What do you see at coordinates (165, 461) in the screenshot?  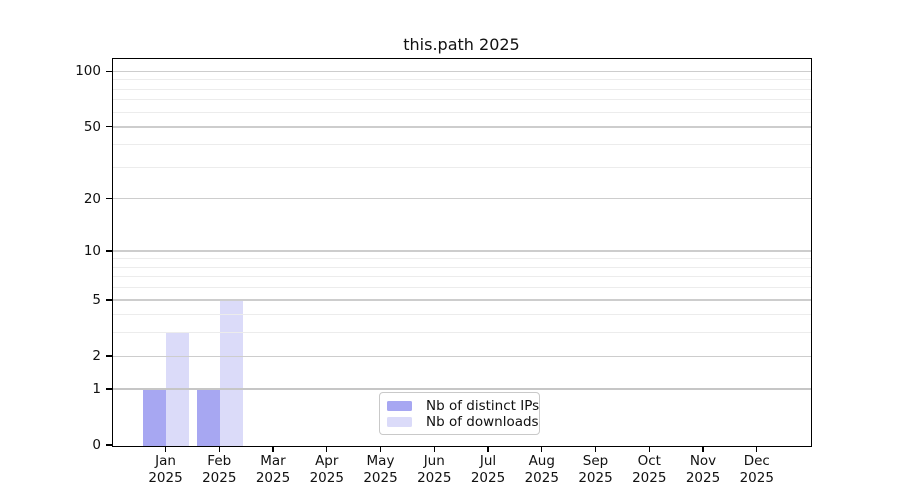 I see `x-tick-month-jan: Jan` at bounding box center [165, 461].